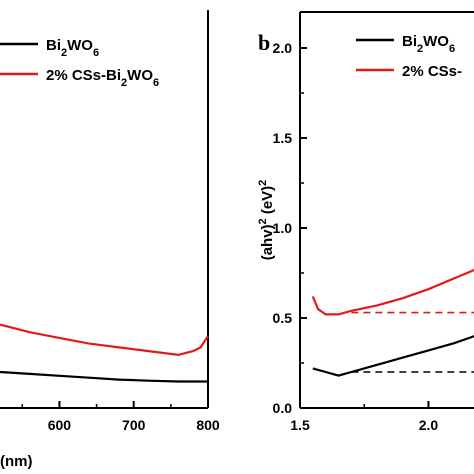 The width and height of the screenshot is (474, 474). Describe the element at coordinates (283, 228) in the screenshot. I see `panel-b-ytick-label: 1.0` at that location.